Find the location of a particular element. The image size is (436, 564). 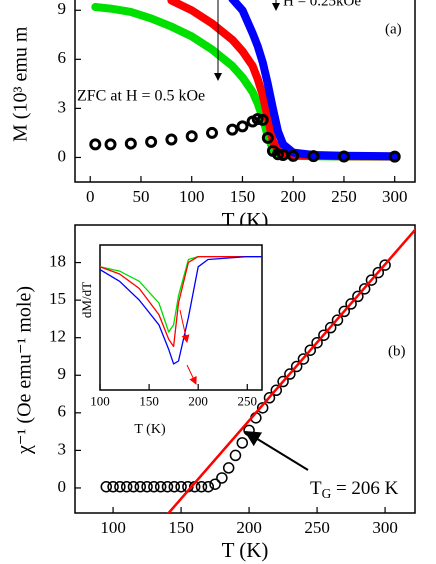

y-axis-label: M (10³ emu m is located at coordinates (21, 84).